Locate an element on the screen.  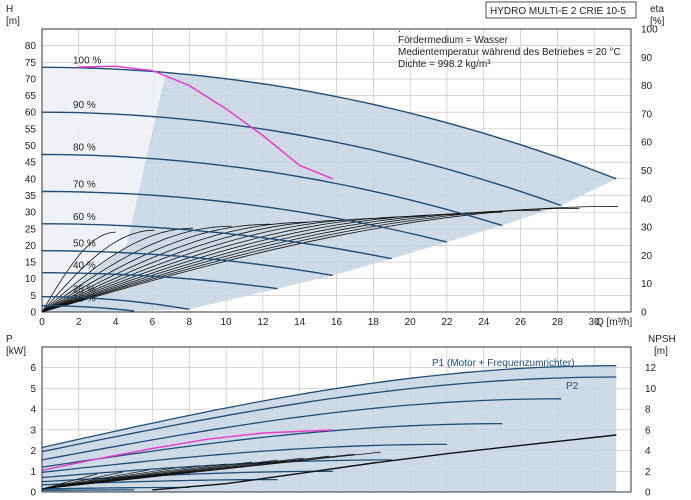
power-tick-label: 4 is located at coordinates (33, 410).